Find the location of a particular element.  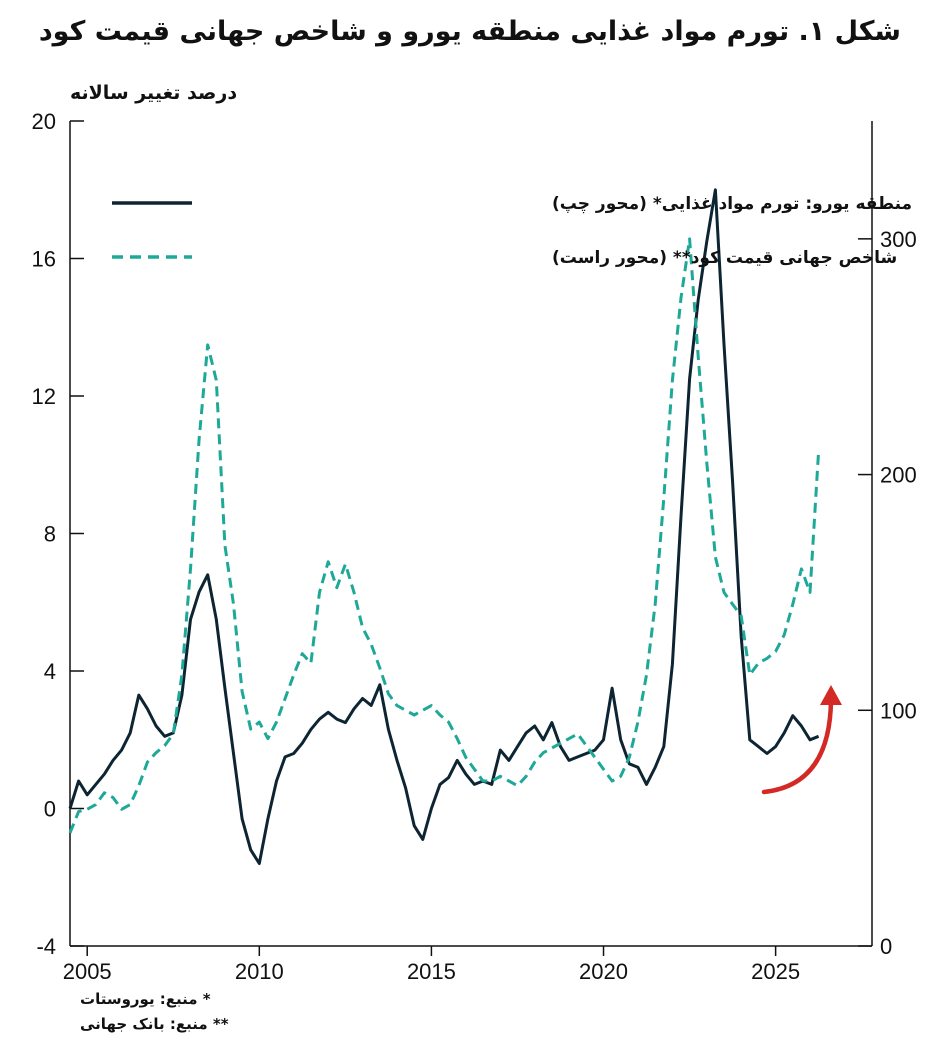

left-tick-label: 12 is located at coordinates (44, 396).